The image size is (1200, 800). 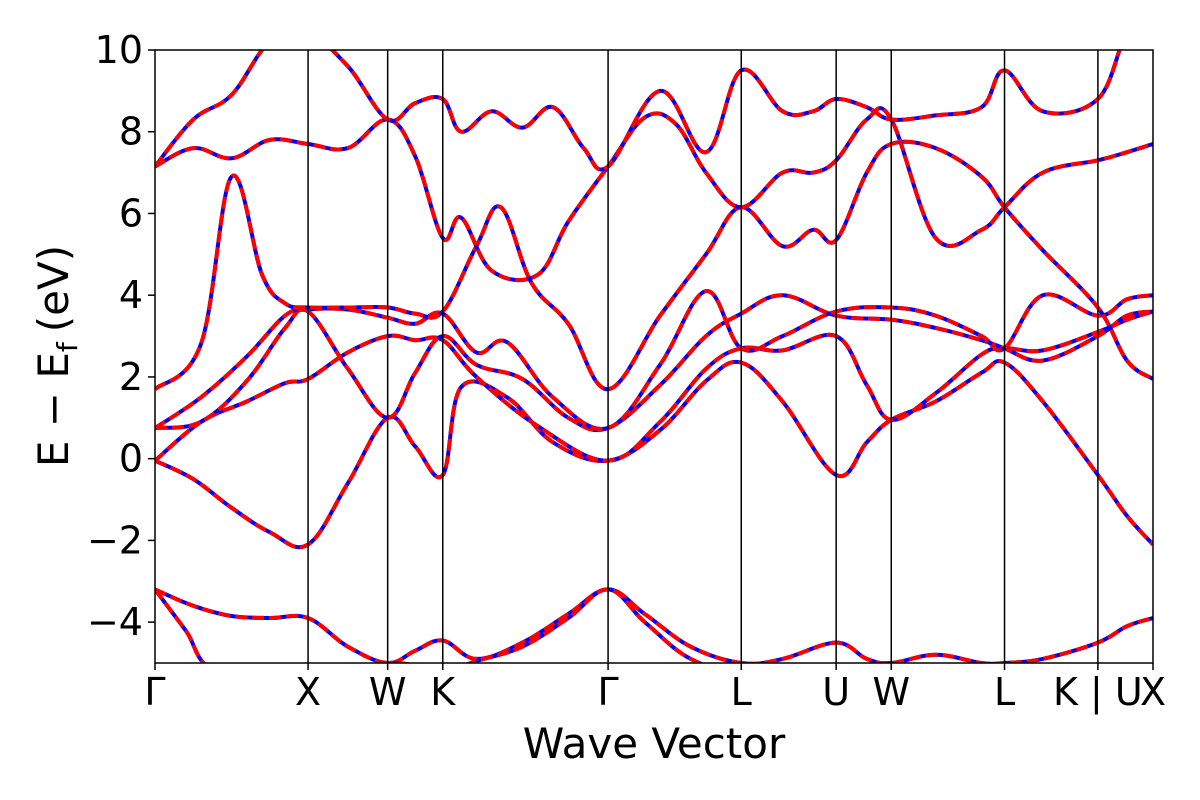 What do you see at coordinates (836, 692) in the screenshot?
I see `x-tick-label: U` at bounding box center [836, 692].